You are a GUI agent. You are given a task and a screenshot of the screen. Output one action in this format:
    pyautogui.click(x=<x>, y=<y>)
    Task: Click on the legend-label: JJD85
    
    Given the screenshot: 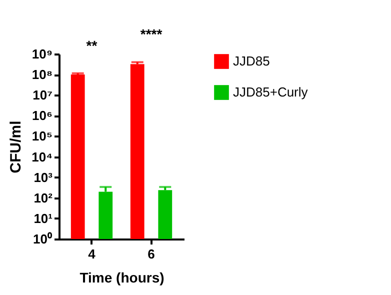 What is the action you would take?
    pyautogui.click(x=251, y=61)
    